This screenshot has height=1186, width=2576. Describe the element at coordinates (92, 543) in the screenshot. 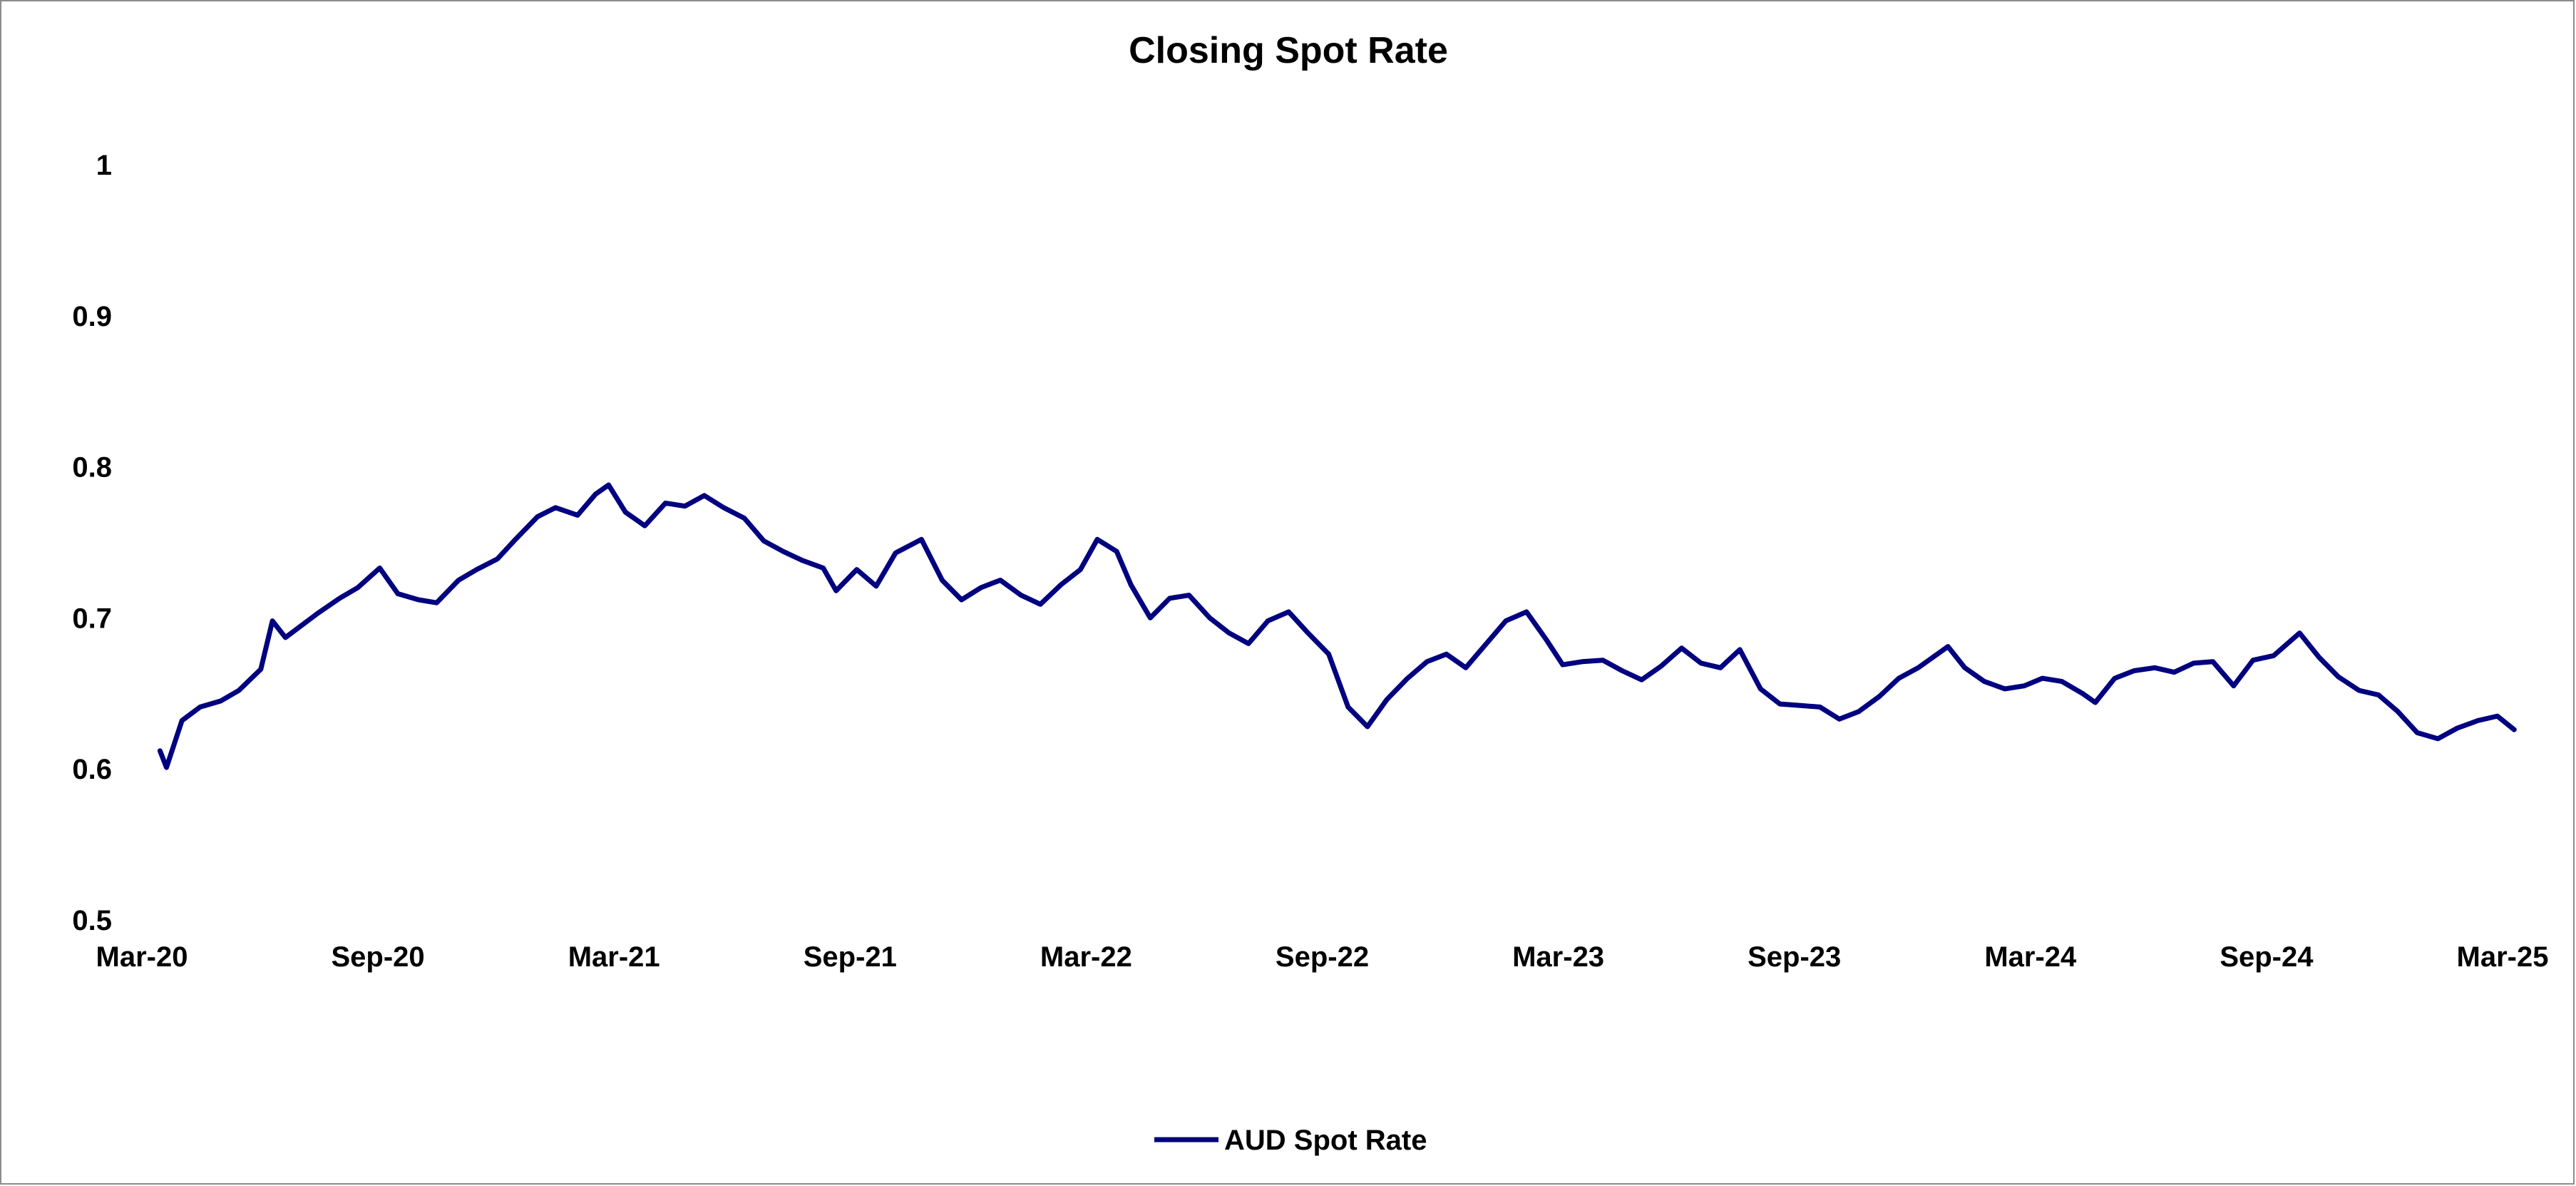

I see `y-axis-ticks: 1 0.9 0.8 0.7 0.6 0.5` at that location.